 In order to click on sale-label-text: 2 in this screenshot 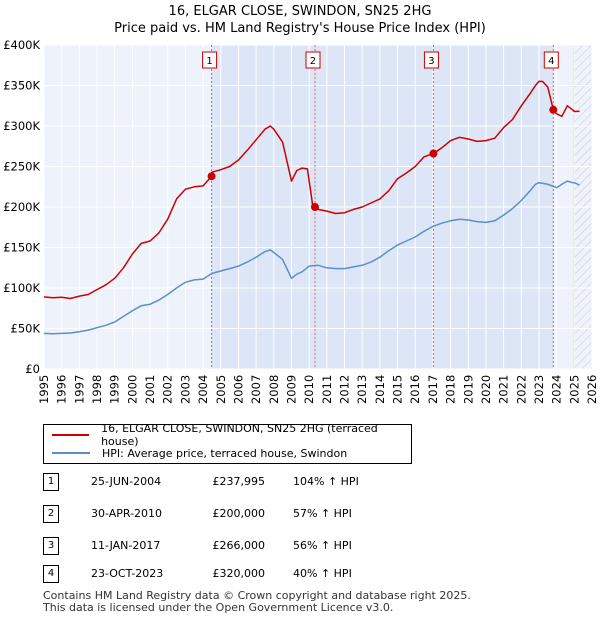, I will do `click(313, 61)`.